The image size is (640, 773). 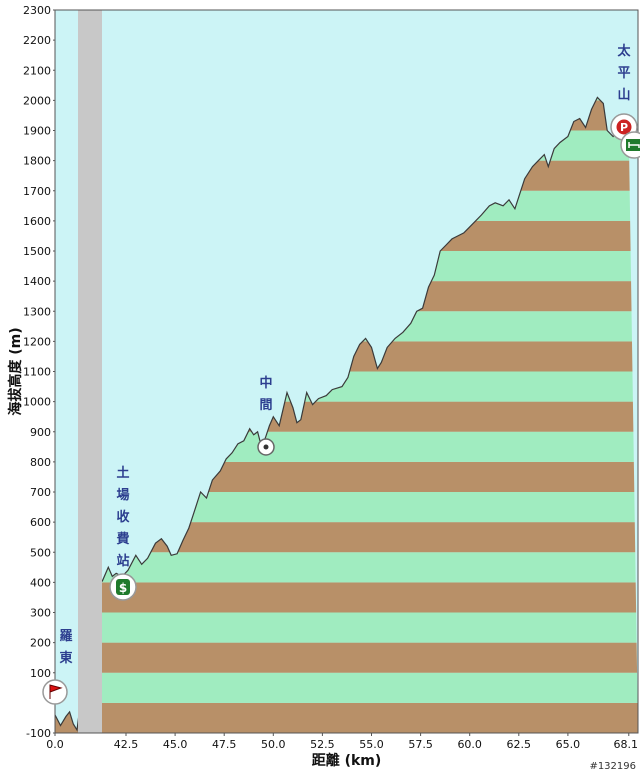 What do you see at coordinates (38, 733) in the screenshot?
I see `y-tick-label: -100` at bounding box center [38, 733].